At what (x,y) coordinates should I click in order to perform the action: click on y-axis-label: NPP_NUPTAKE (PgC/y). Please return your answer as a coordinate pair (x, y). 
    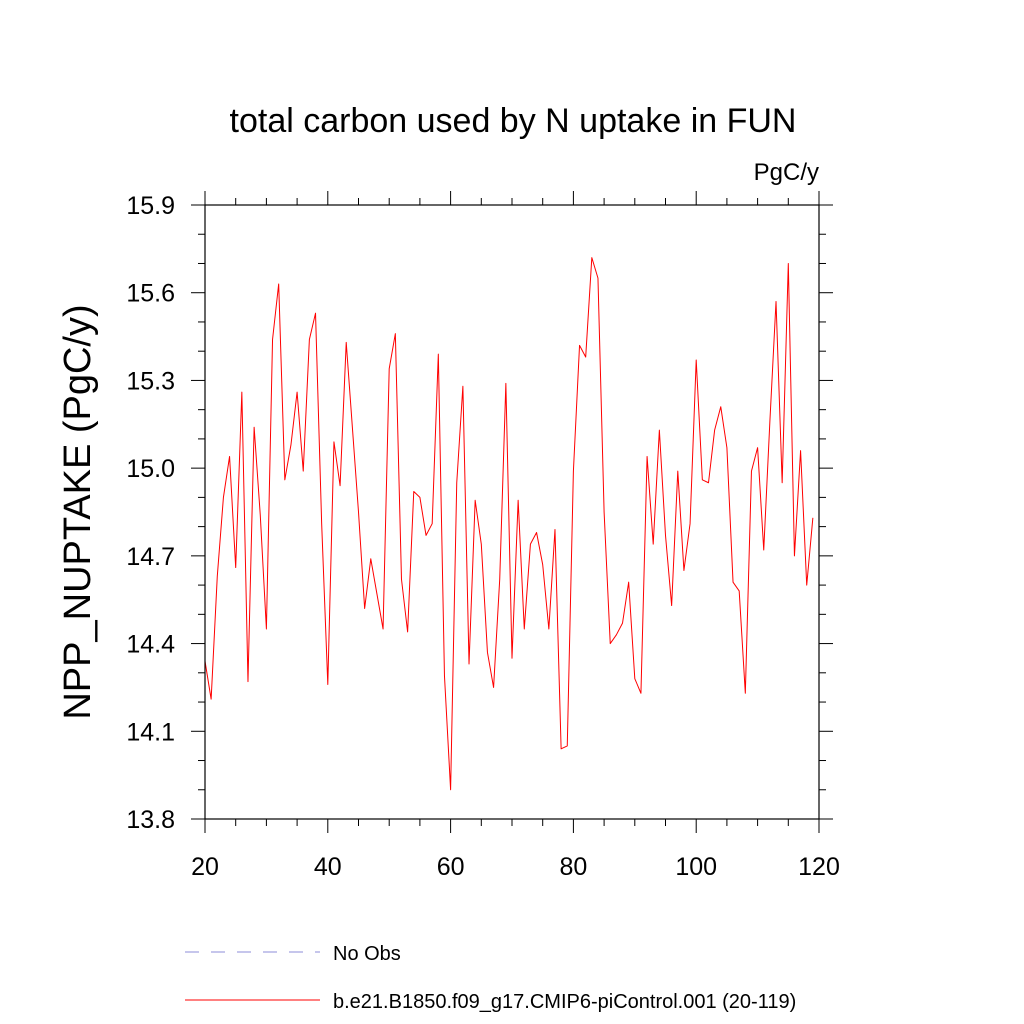
    Looking at the image, I should click on (78, 511).